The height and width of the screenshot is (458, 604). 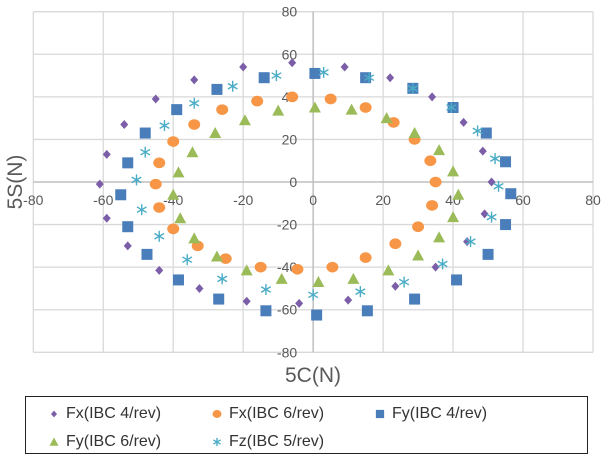 What do you see at coordinates (54, 414) in the screenshot?
I see `legend-marker-diamond-icon` at bounding box center [54, 414].